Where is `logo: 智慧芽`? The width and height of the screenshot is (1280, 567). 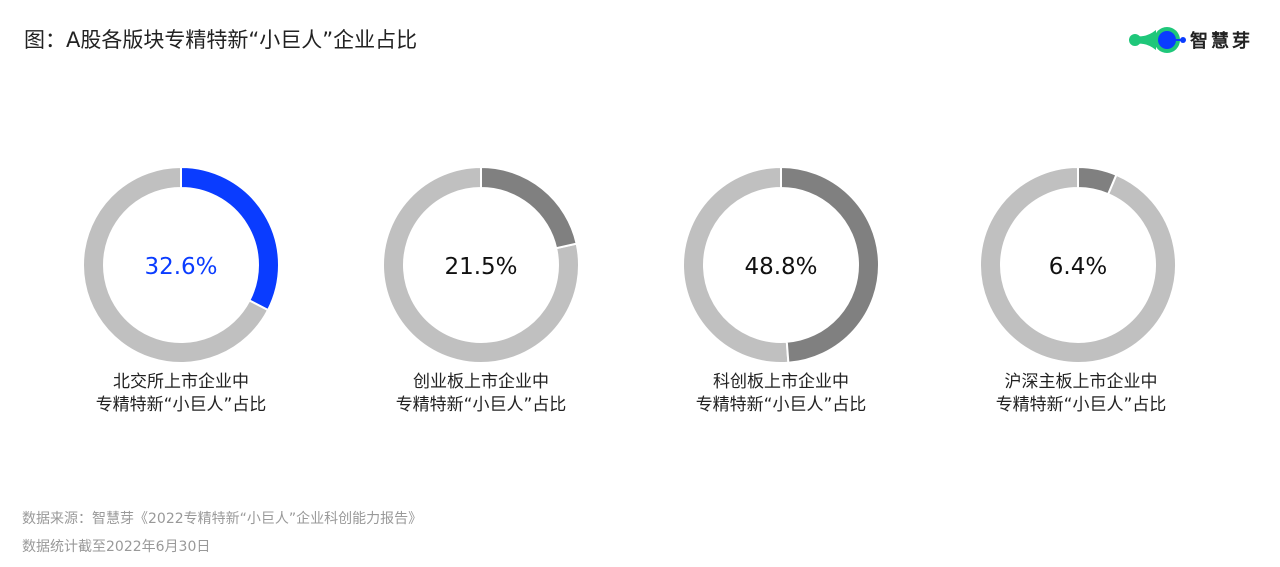 logo: 智慧芽 is located at coordinates (1189, 40).